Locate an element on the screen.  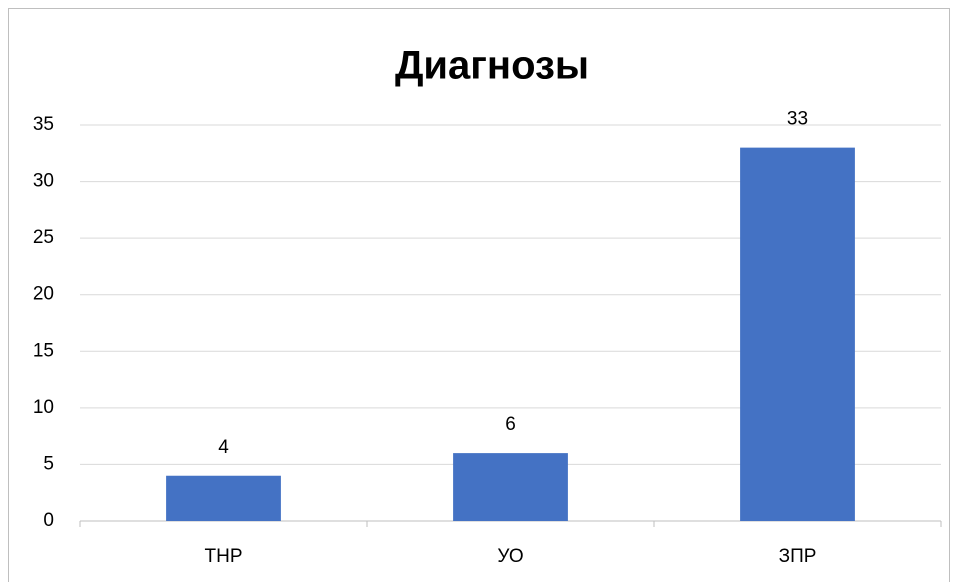
x-tick-label: ЗПР is located at coordinates (798, 556).